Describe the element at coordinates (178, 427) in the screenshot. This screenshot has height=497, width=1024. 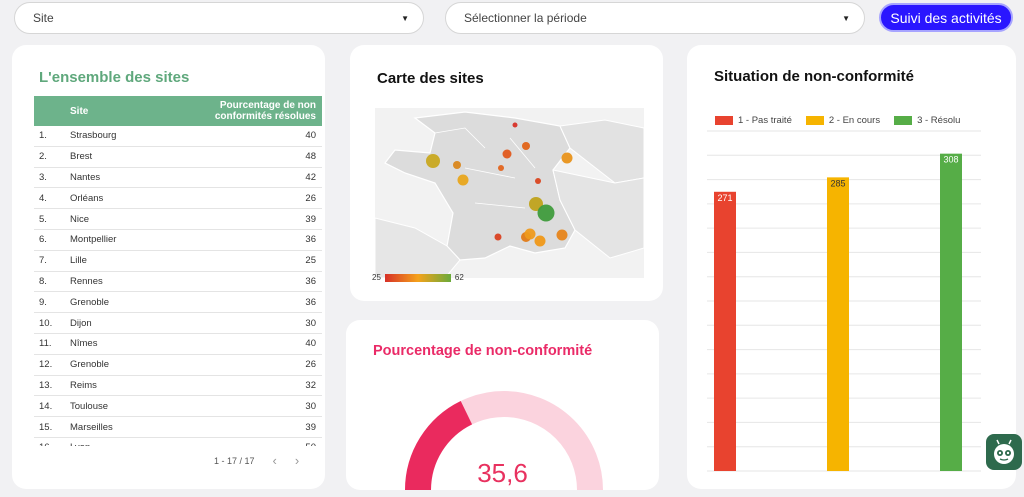
I see `table-row: 15. Marseilles 39` at that location.